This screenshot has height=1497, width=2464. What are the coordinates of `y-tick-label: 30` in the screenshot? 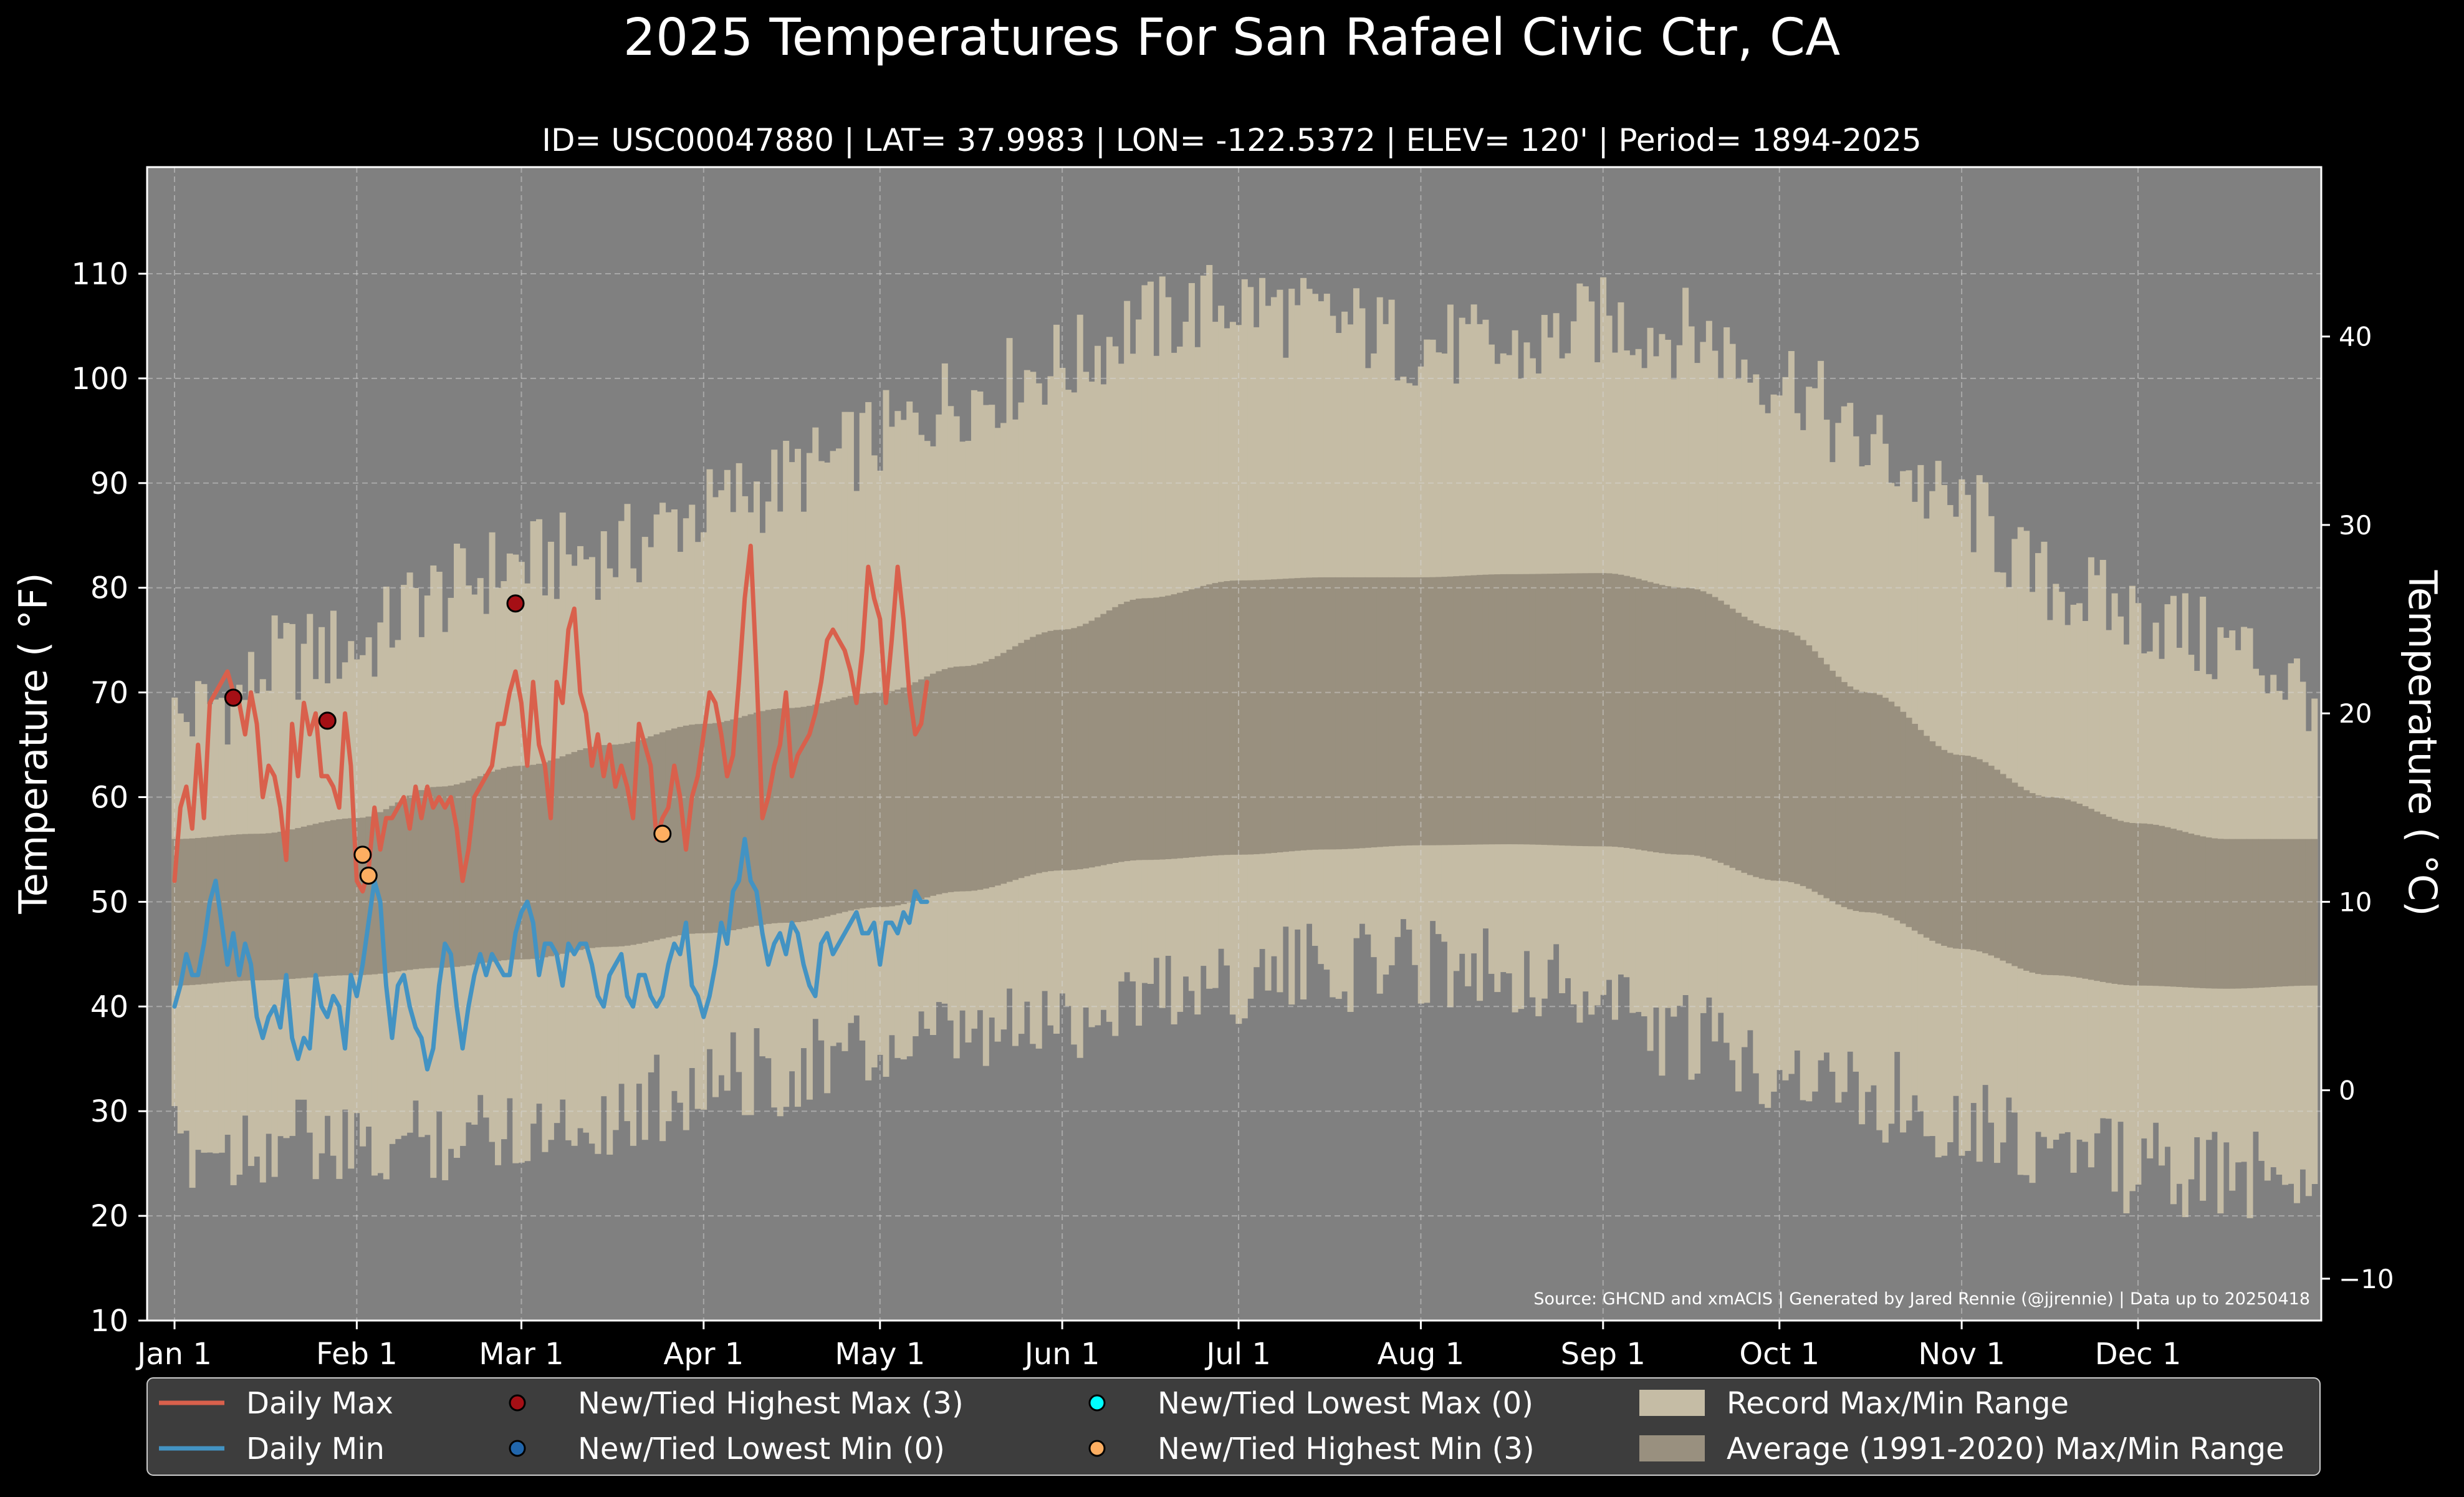 It's located at (109, 1111).